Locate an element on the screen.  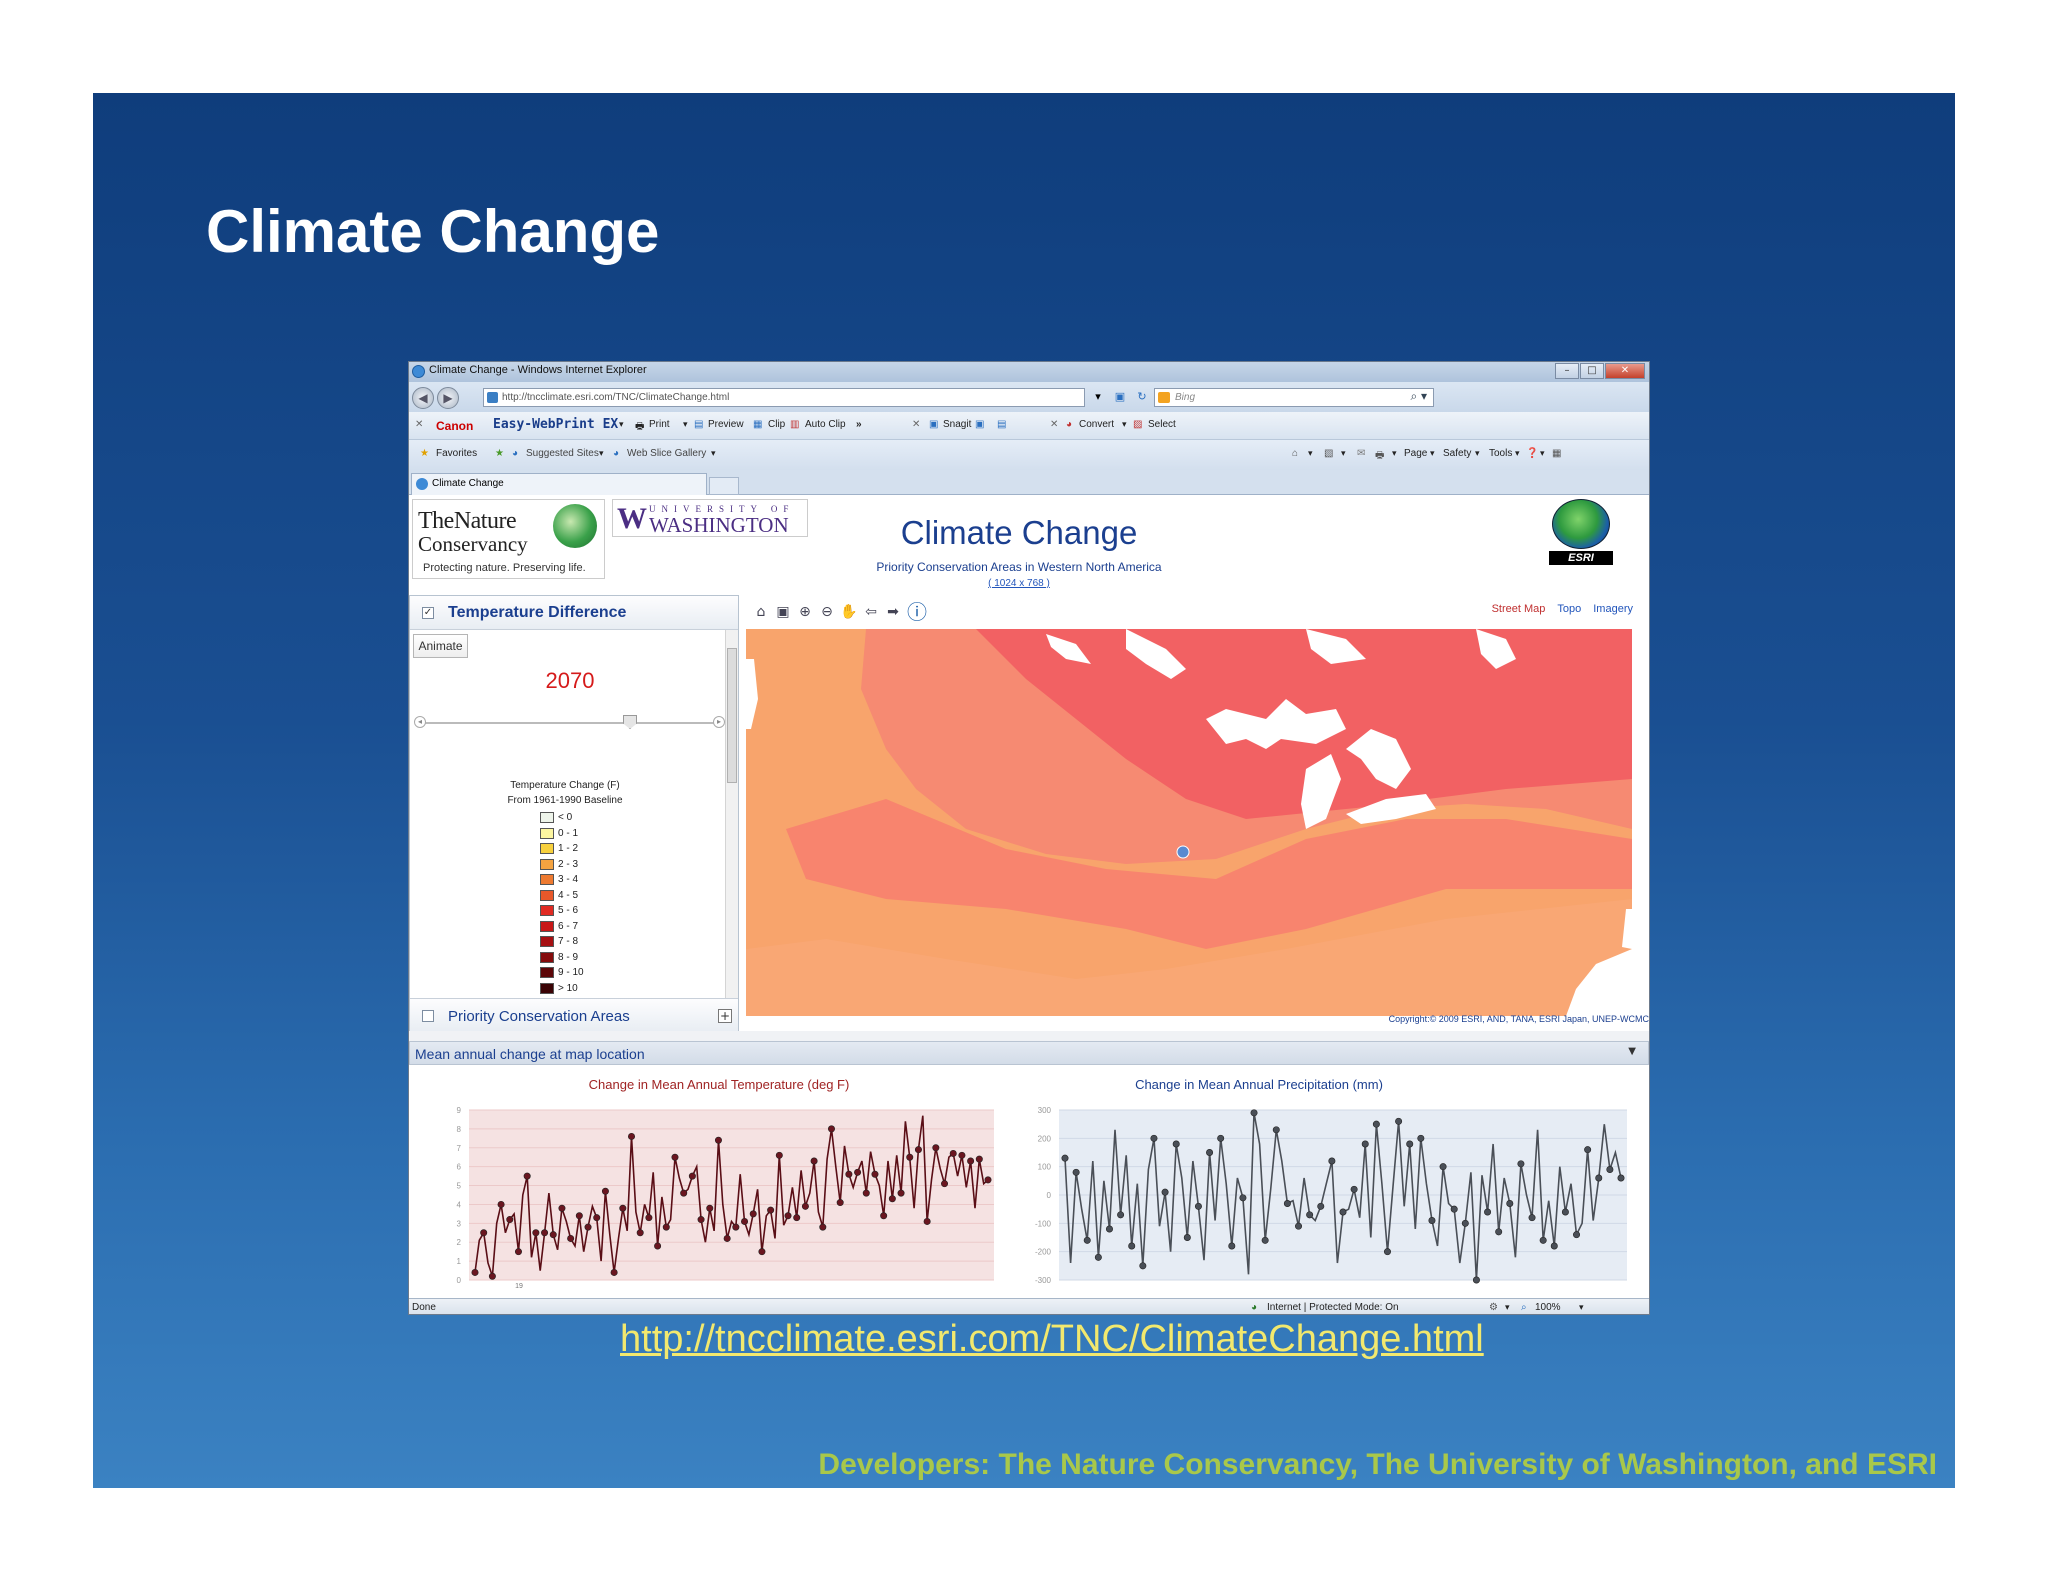
priority-areas-checkbox is located at coordinates (428, 1016).